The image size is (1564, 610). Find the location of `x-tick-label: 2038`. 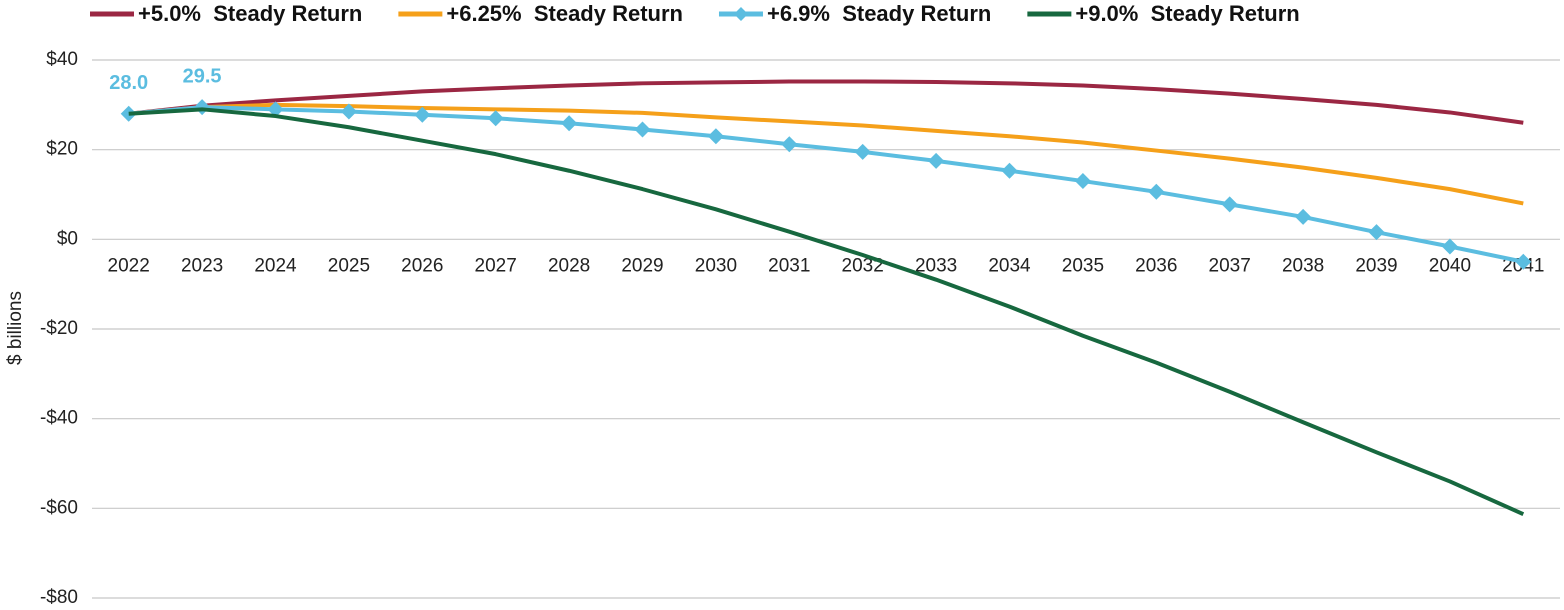

x-tick-label: 2038 is located at coordinates (1303, 265).